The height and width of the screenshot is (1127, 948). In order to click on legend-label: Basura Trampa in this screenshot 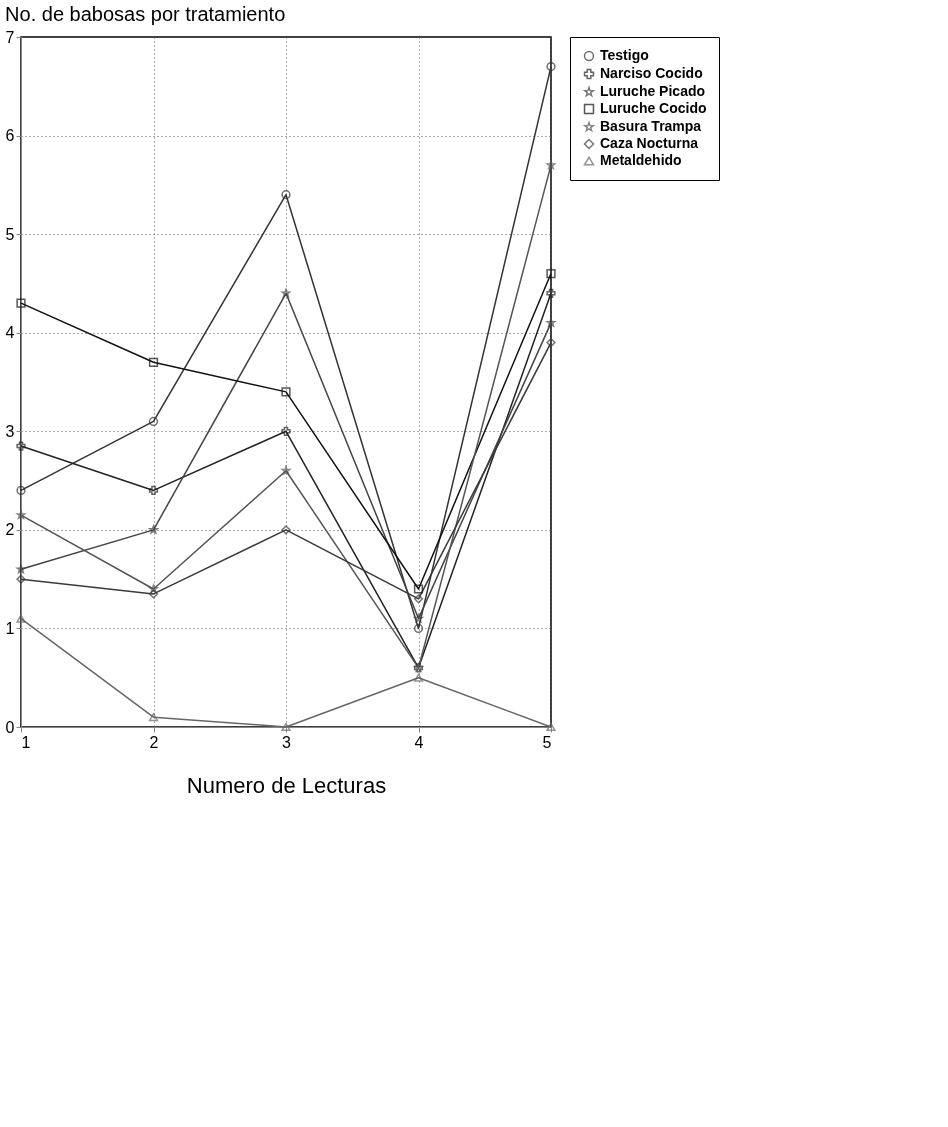, I will do `click(651, 126)`.